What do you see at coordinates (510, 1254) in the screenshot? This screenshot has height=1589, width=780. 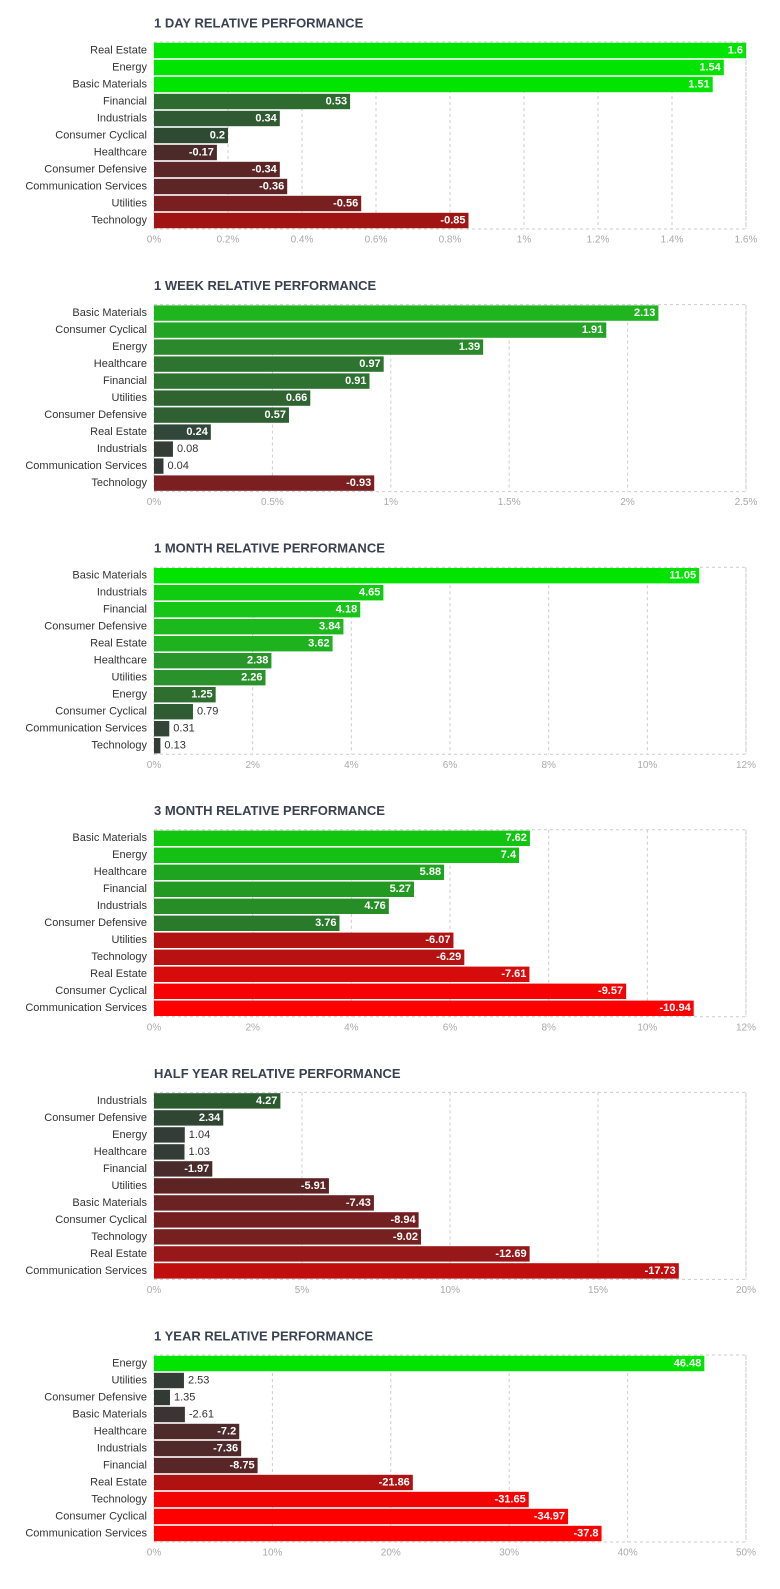 I see `value-label: -12.69` at bounding box center [510, 1254].